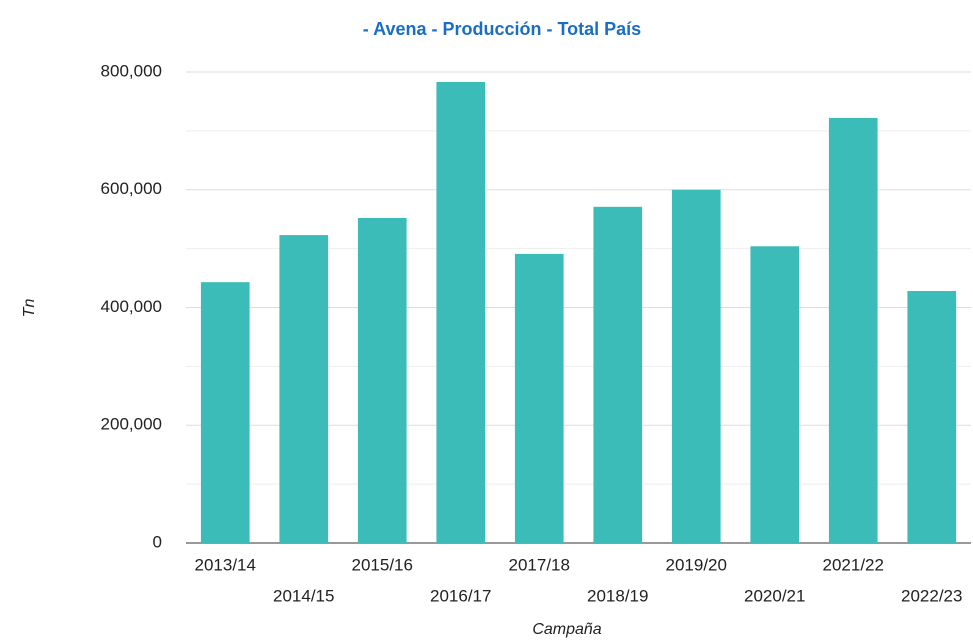 This screenshot has height=641, width=973. What do you see at coordinates (29, 308) in the screenshot?
I see `y-axis-title: Tn` at bounding box center [29, 308].